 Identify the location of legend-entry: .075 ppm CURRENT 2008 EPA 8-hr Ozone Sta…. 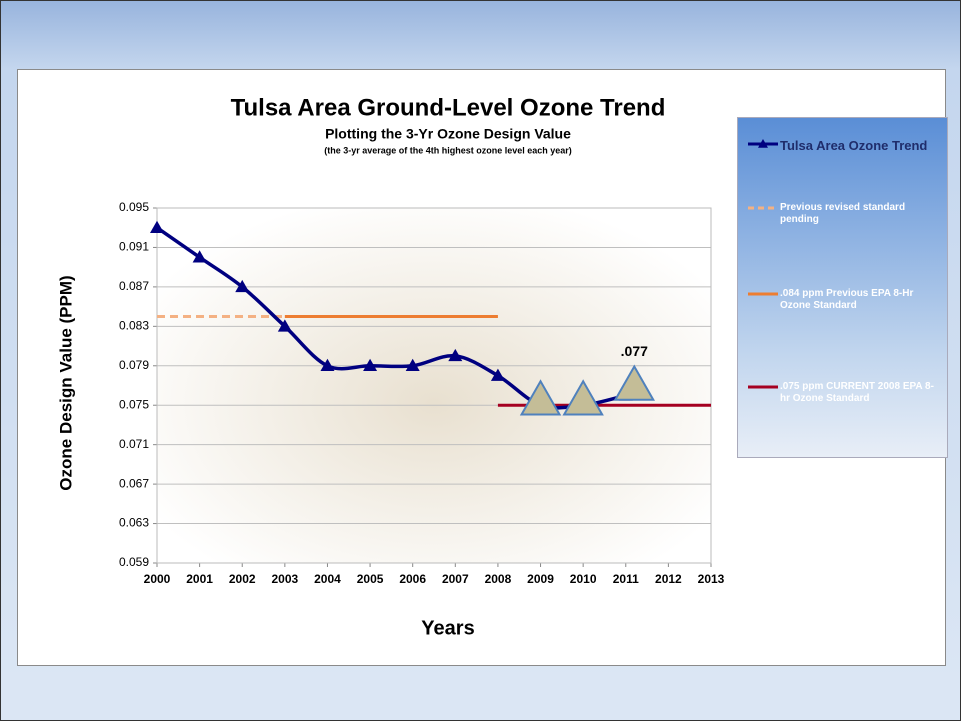
(845, 393).